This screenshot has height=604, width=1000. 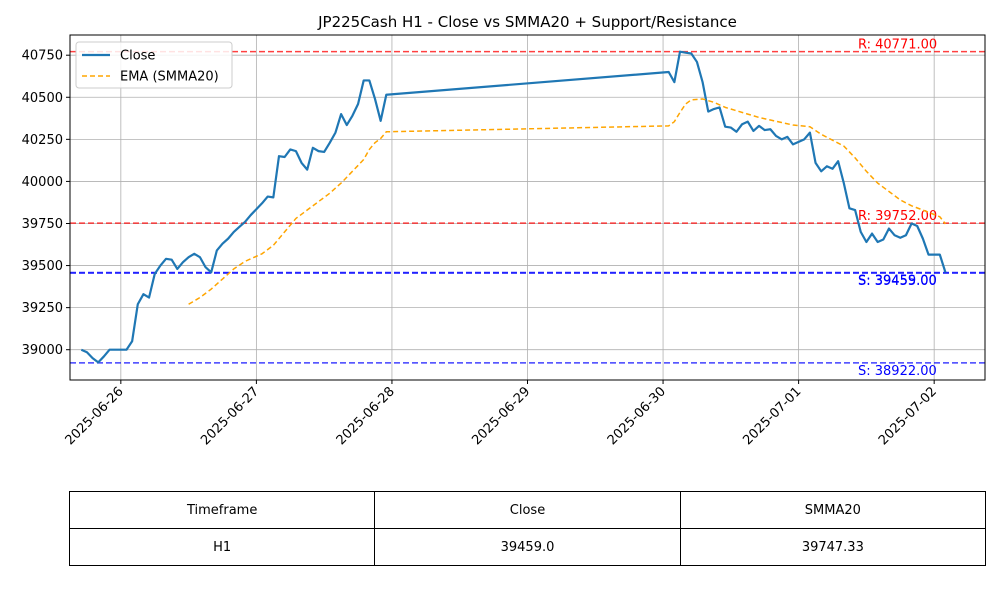 I want to click on support-label: S: 38922.00, so click(x=897, y=371).